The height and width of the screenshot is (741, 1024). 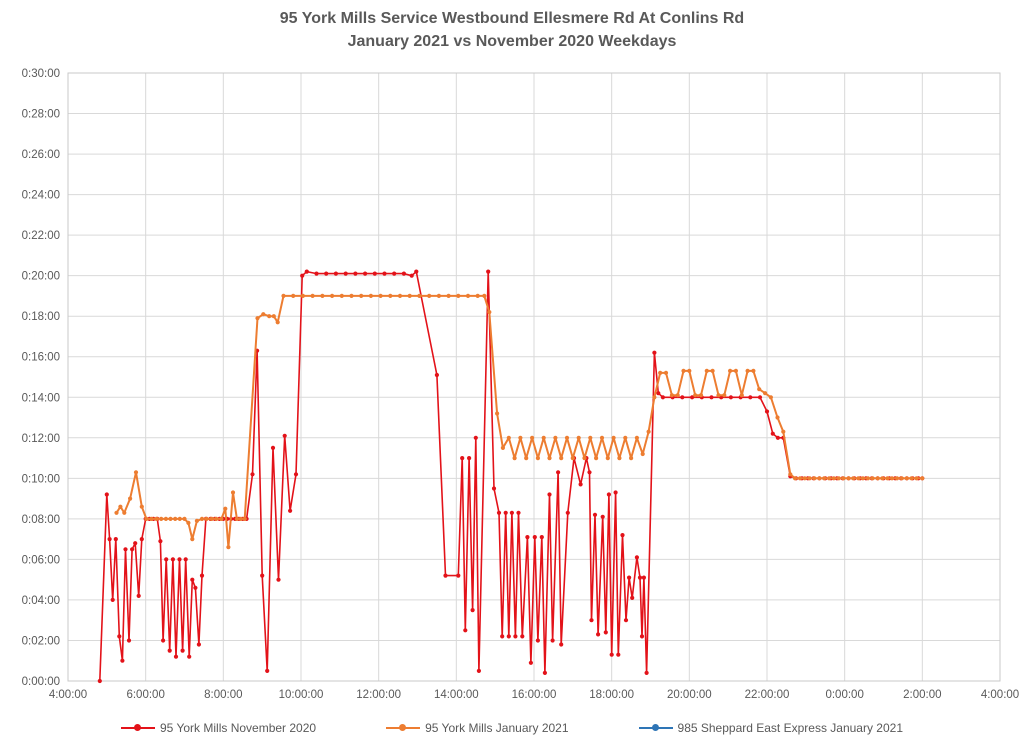 I want to click on svg-text: 16:00:00, so click(x=534, y=695).